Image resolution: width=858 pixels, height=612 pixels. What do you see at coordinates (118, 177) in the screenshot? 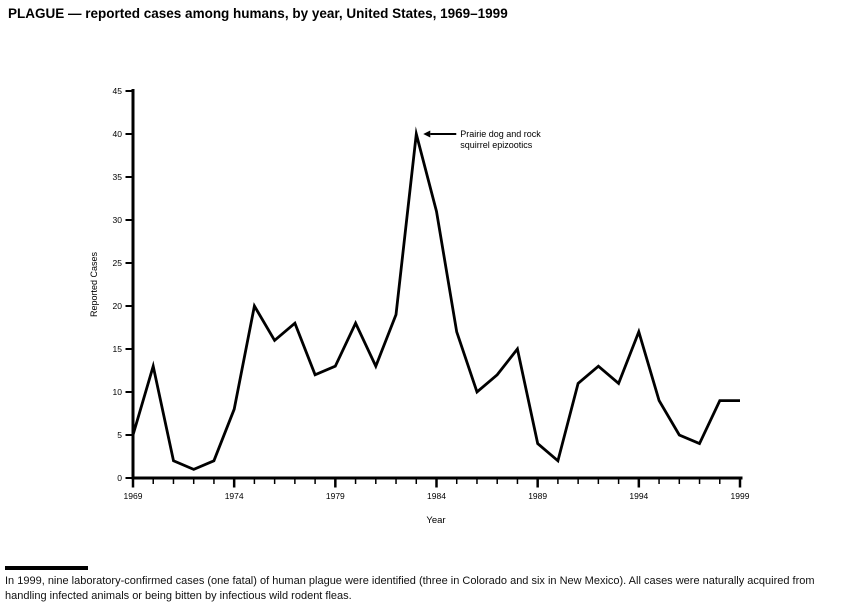
I see `y-tick-label: 35` at bounding box center [118, 177].